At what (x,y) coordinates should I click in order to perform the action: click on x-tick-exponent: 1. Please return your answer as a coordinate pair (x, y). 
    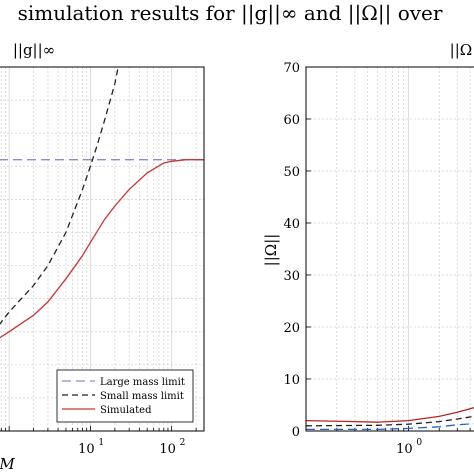
    Looking at the image, I should click on (101, 443).